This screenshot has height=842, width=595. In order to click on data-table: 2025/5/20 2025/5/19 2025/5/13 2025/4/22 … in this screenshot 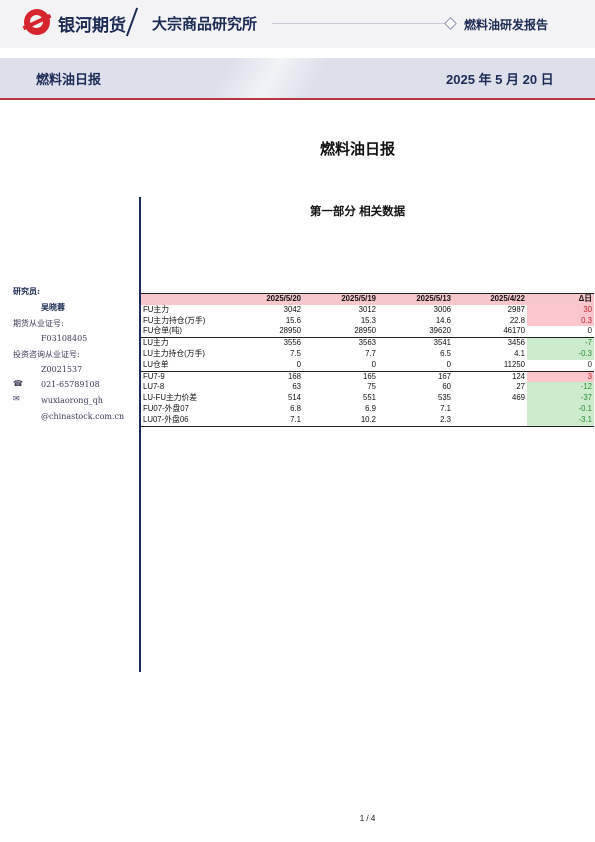, I will do `click(367, 359)`.